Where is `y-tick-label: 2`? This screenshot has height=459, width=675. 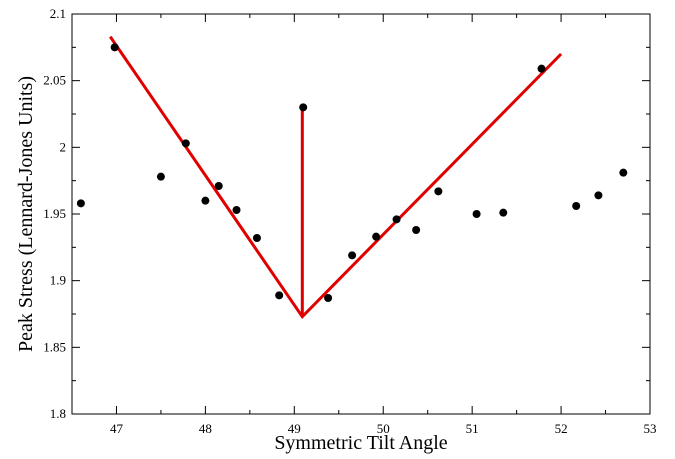
y-tick-label: 2 is located at coordinates (63, 146).